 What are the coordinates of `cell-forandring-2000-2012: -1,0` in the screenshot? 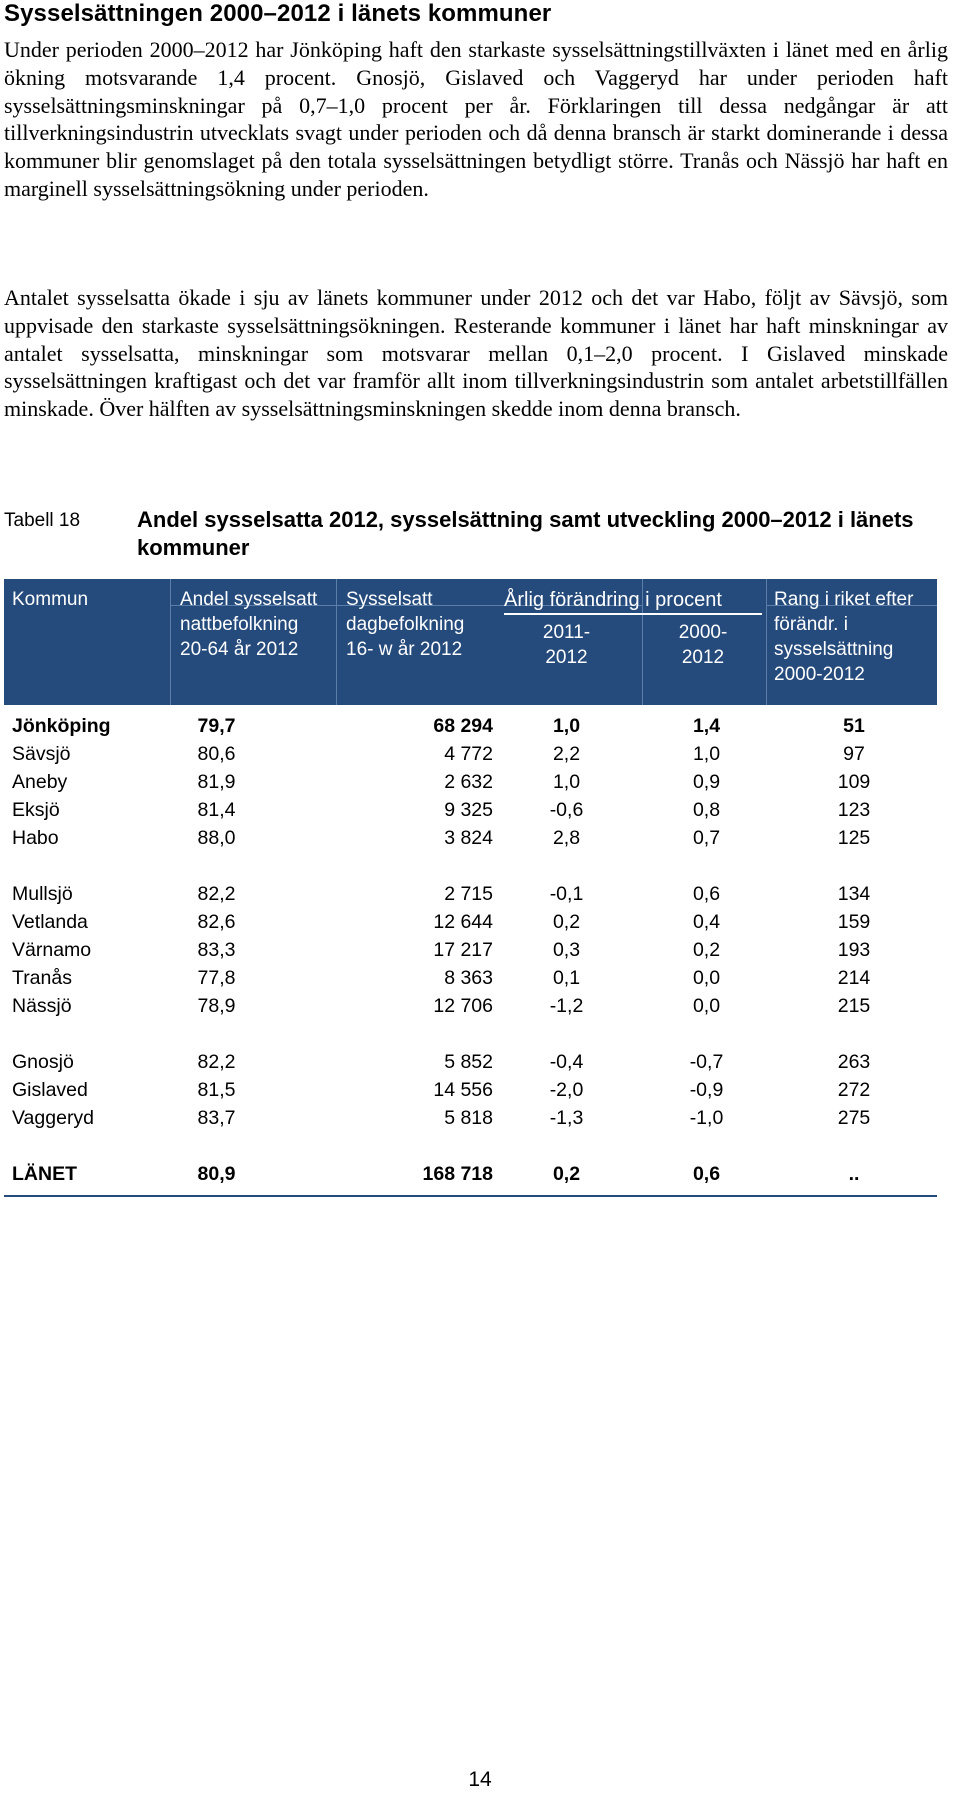 It's located at (706, 1118).